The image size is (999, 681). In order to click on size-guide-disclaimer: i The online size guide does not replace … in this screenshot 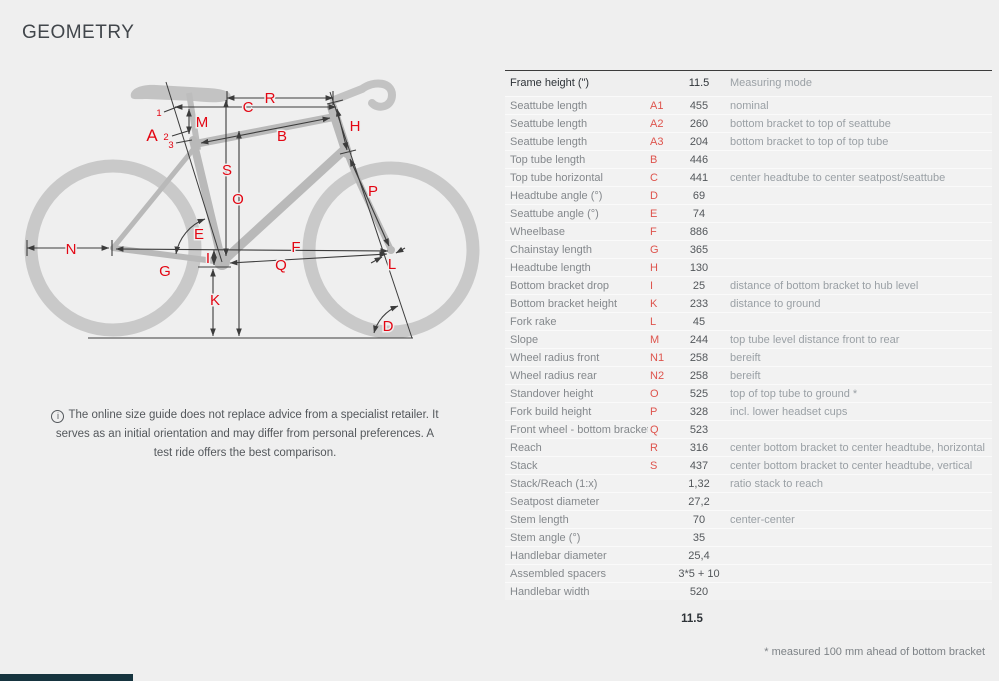, I will do `click(245, 434)`.